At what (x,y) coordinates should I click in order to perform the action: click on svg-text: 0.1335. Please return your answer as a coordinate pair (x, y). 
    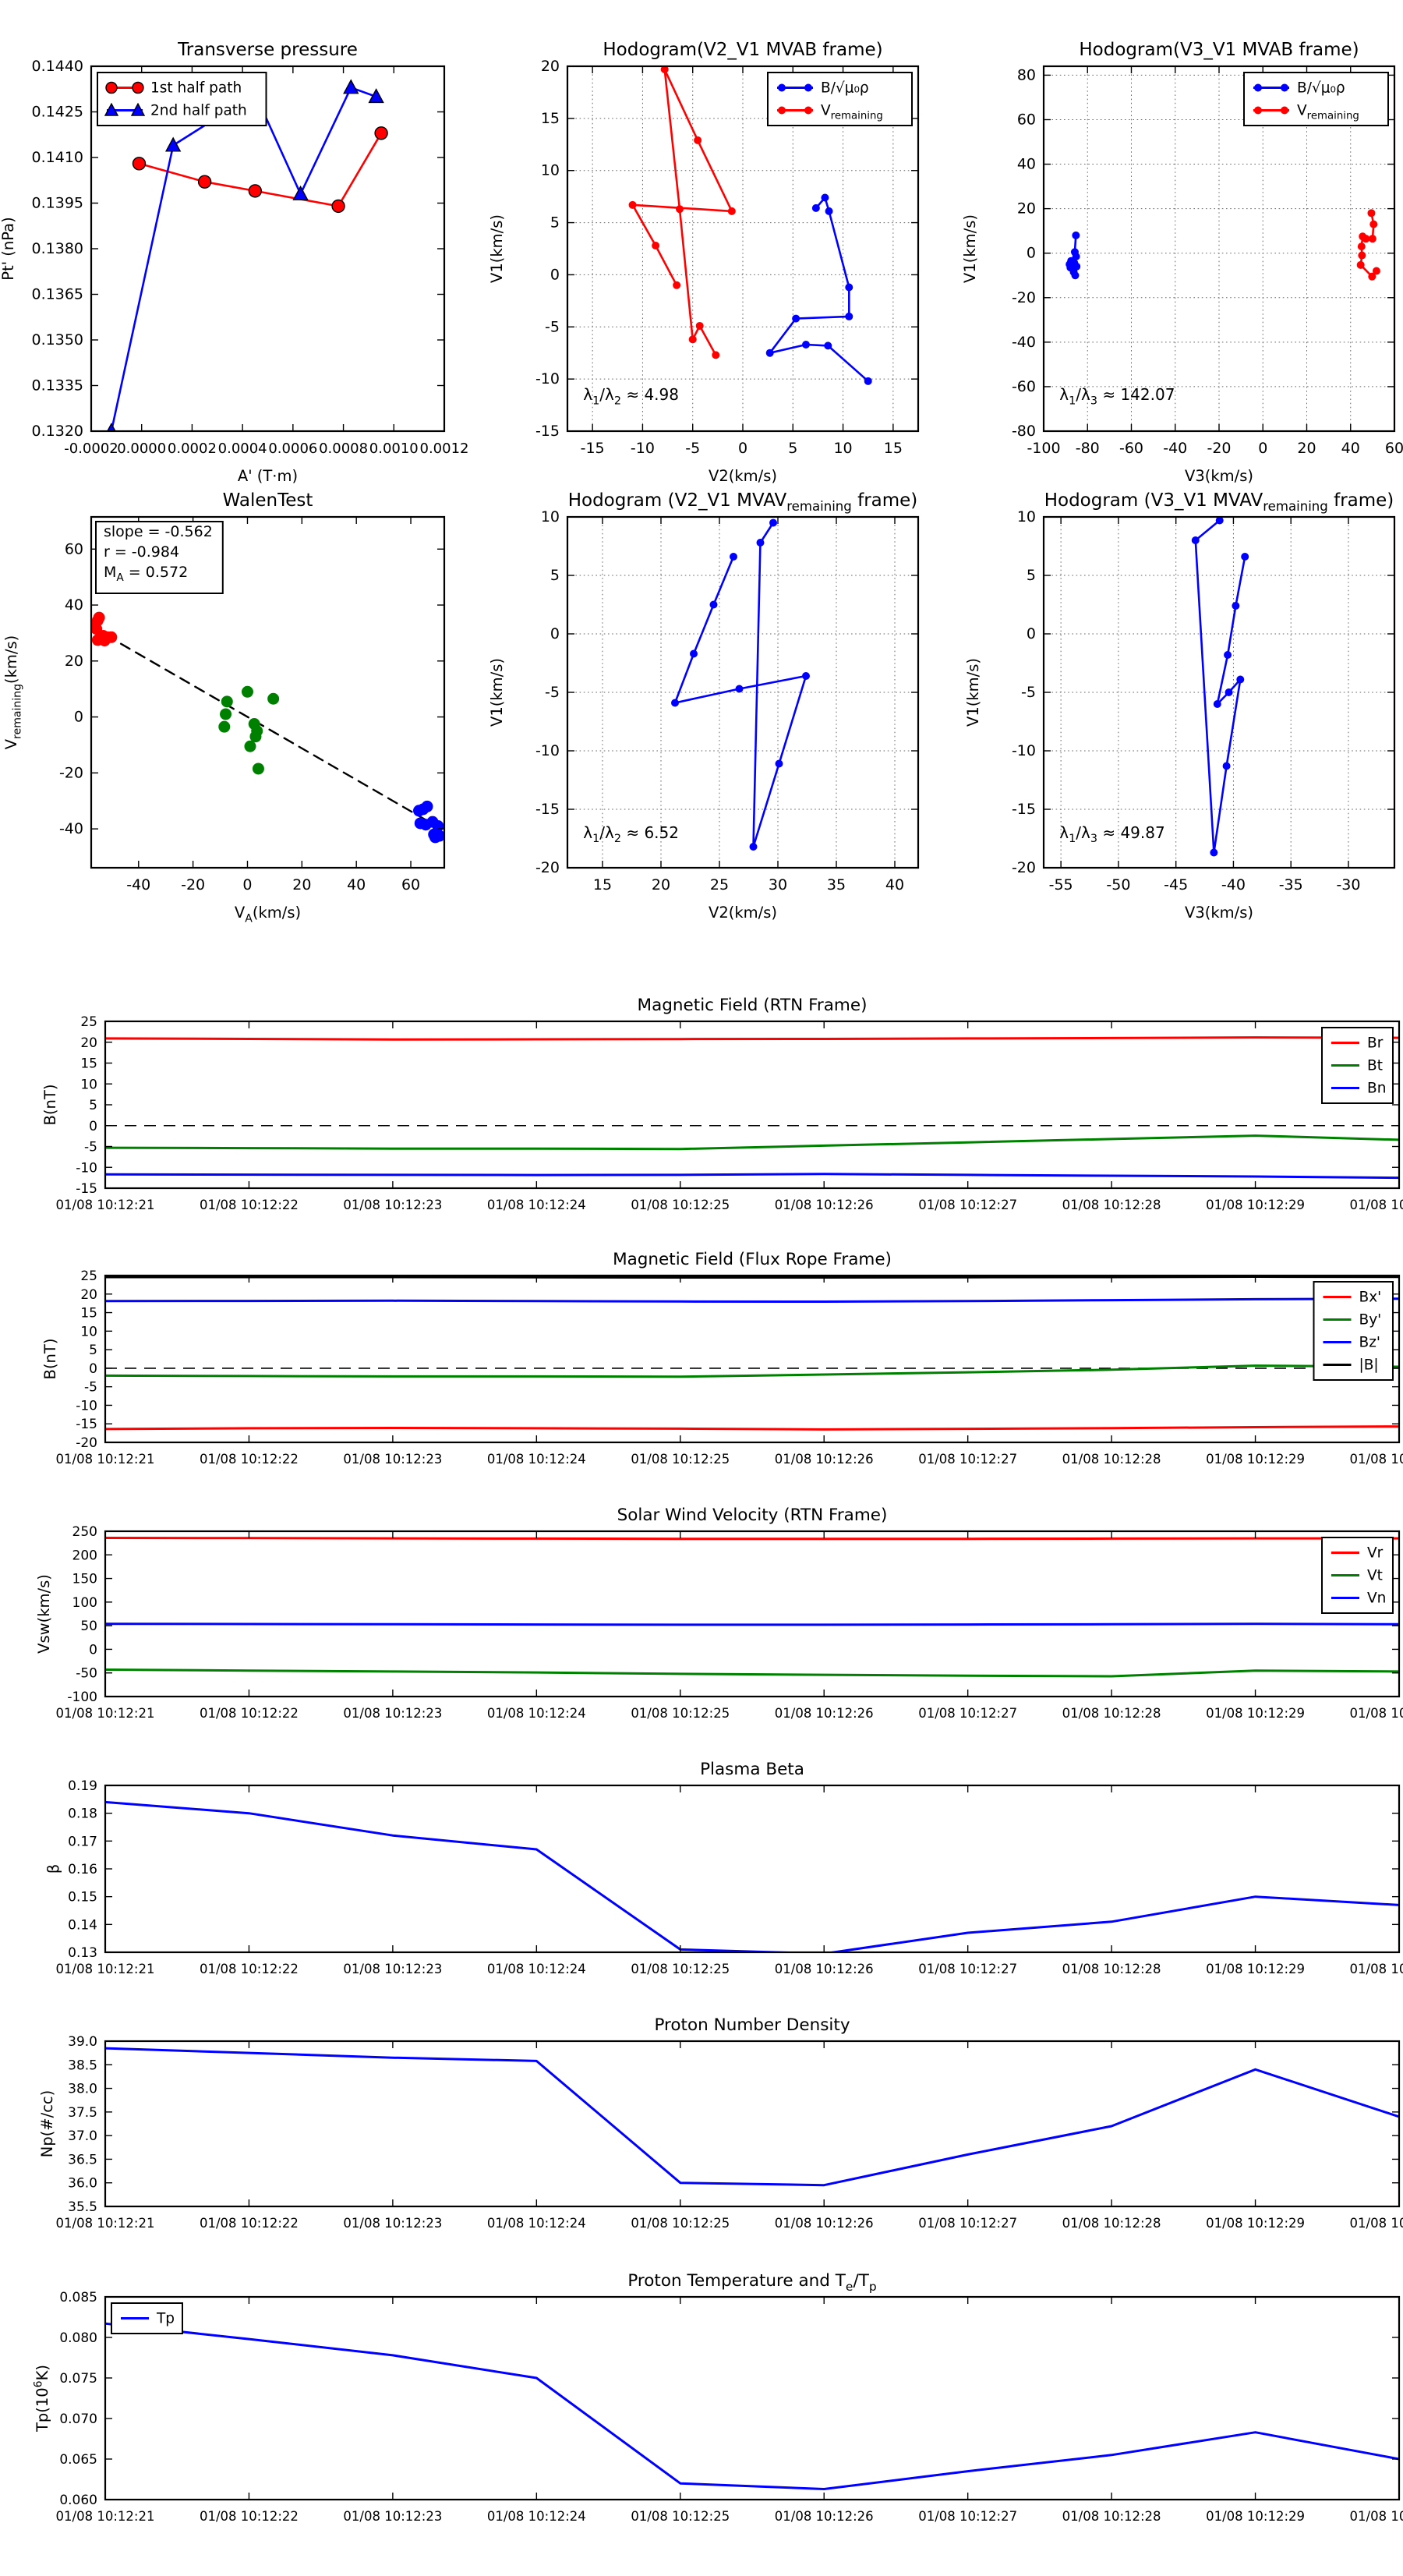
    Looking at the image, I should click on (57, 386).